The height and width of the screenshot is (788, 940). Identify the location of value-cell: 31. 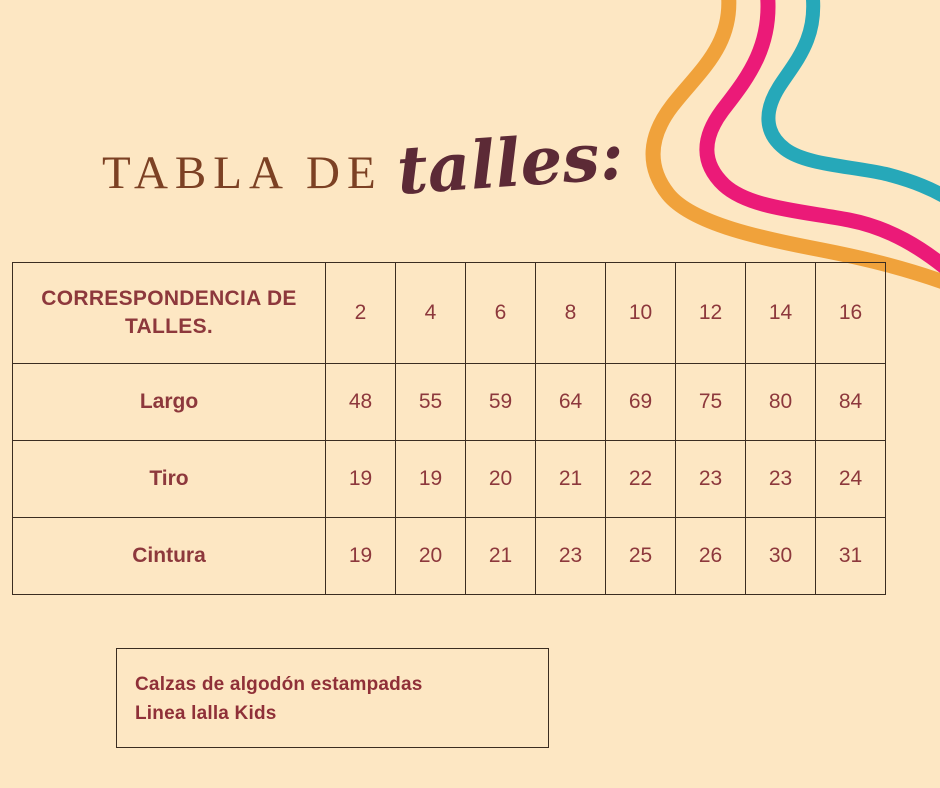
(850, 556).